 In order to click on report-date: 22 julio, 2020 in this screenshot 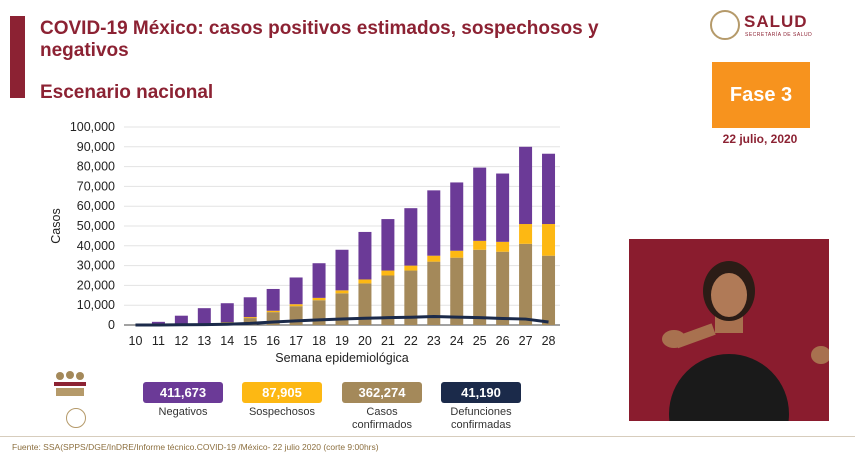, I will do `click(760, 139)`.